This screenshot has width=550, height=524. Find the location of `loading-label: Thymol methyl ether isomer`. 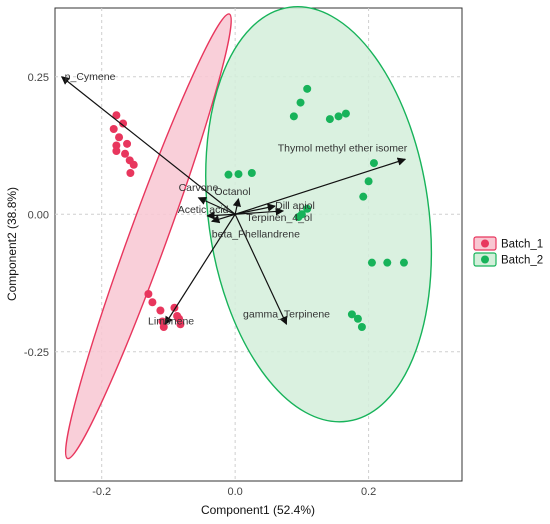

loading-label: Thymol methyl ether isomer is located at coordinates (343, 148).